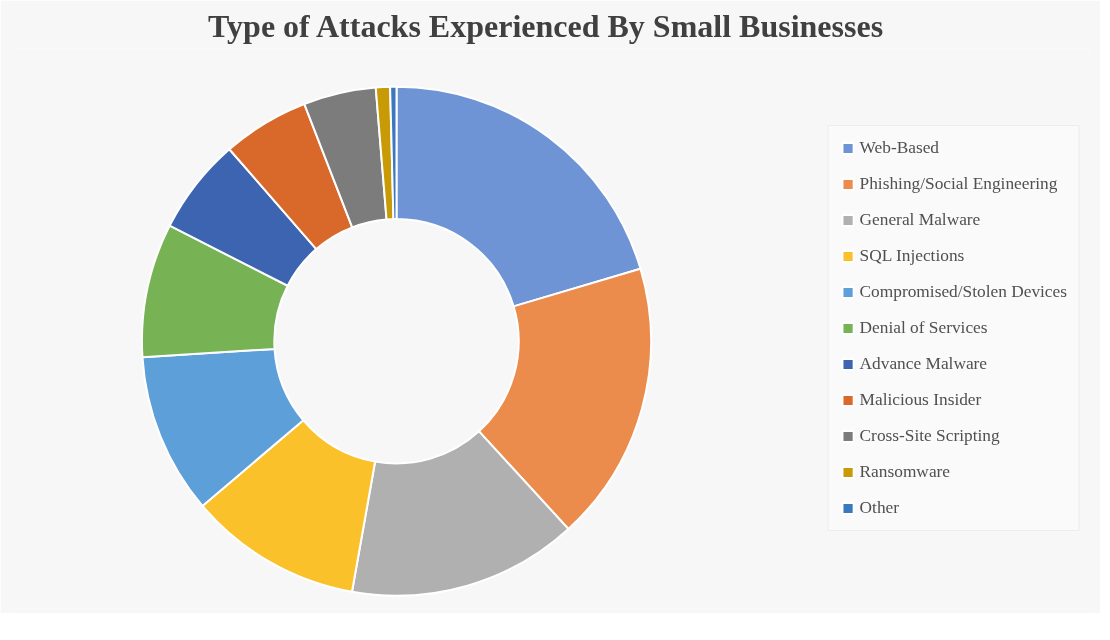 This screenshot has height=640, width=1110. Describe the element at coordinates (923, 328) in the screenshot. I see `legend-label: Denial of Services` at that location.